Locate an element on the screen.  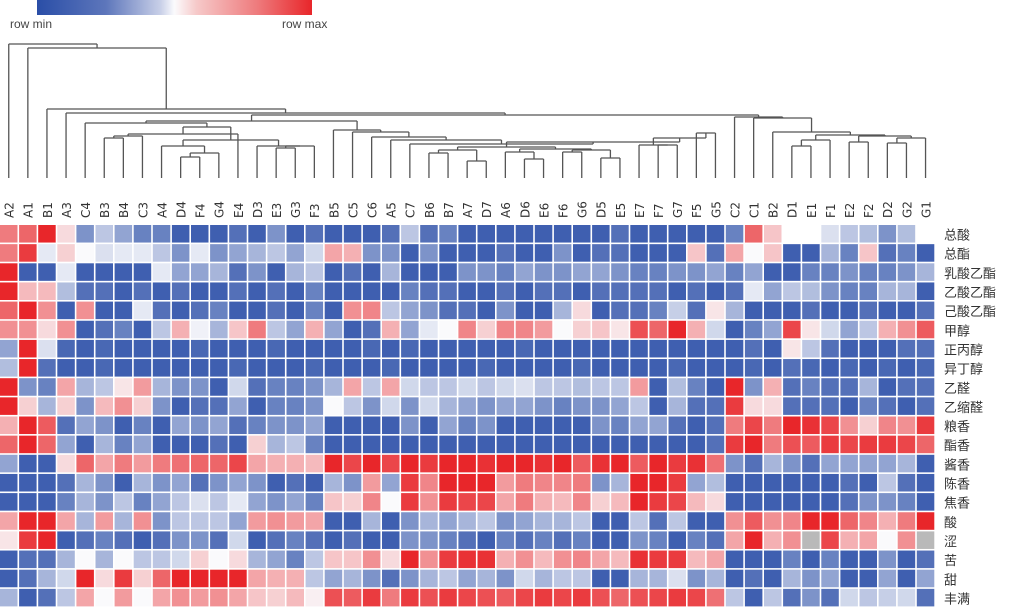
column-label: E5 is located at coordinates (621, 210).